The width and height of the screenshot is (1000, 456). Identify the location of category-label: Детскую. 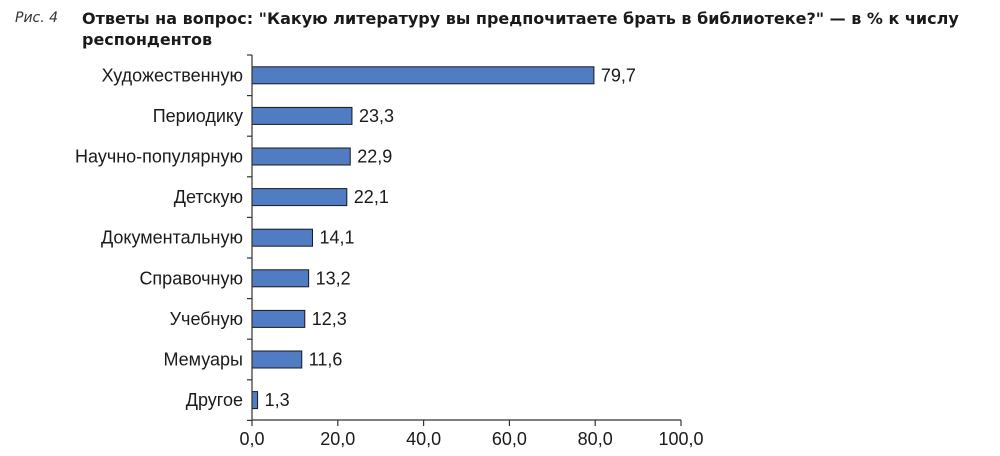
(208, 197).